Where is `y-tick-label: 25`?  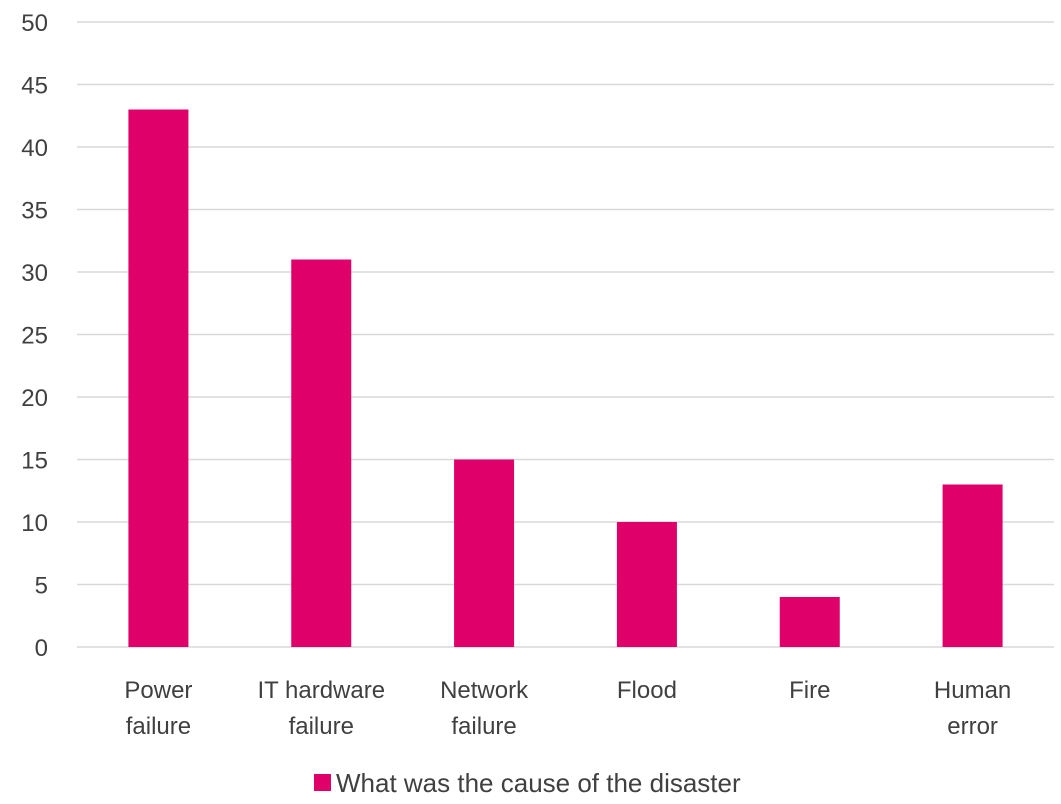 y-tick-label: 25 is located at coordinates (34, 336).